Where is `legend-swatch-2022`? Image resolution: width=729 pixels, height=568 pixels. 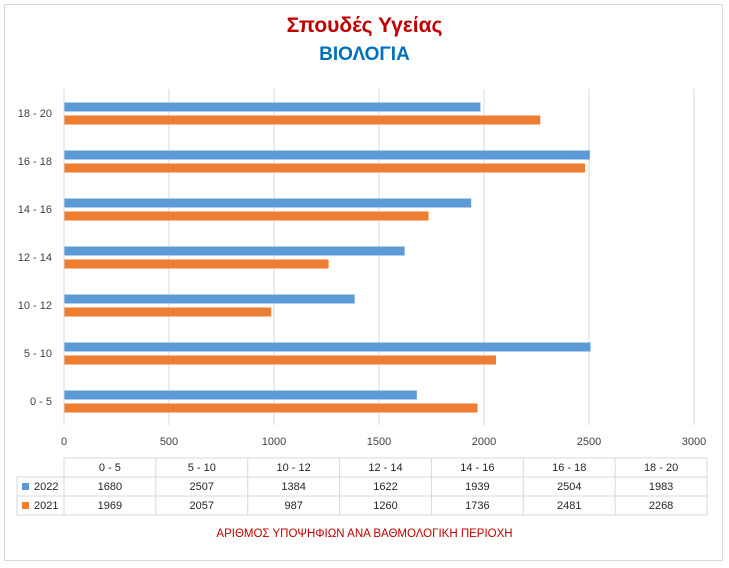
legend-swatch-2022 is located at coordinates (25, 486).